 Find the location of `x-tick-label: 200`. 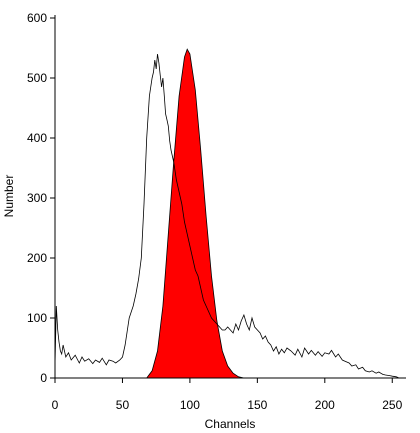

x-tick-label: 200 is located at coordinates (325, 405).